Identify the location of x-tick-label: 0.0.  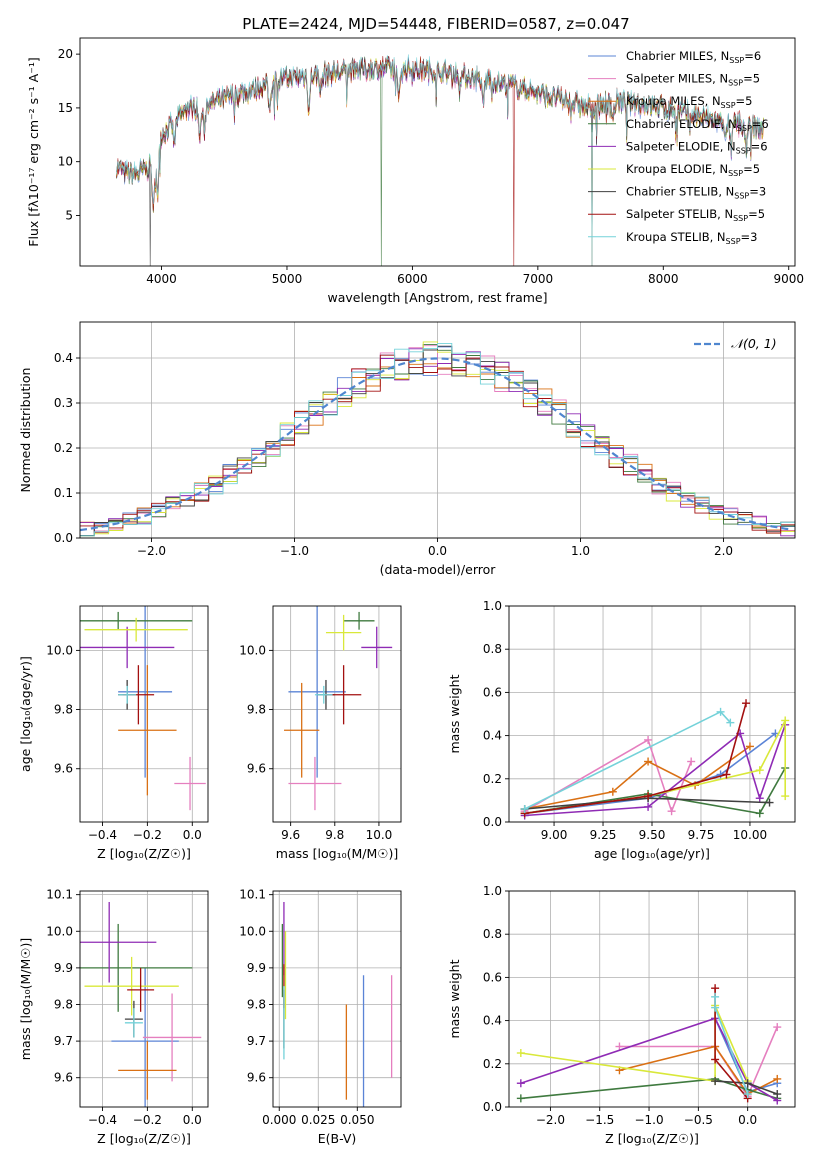
(192, 835).